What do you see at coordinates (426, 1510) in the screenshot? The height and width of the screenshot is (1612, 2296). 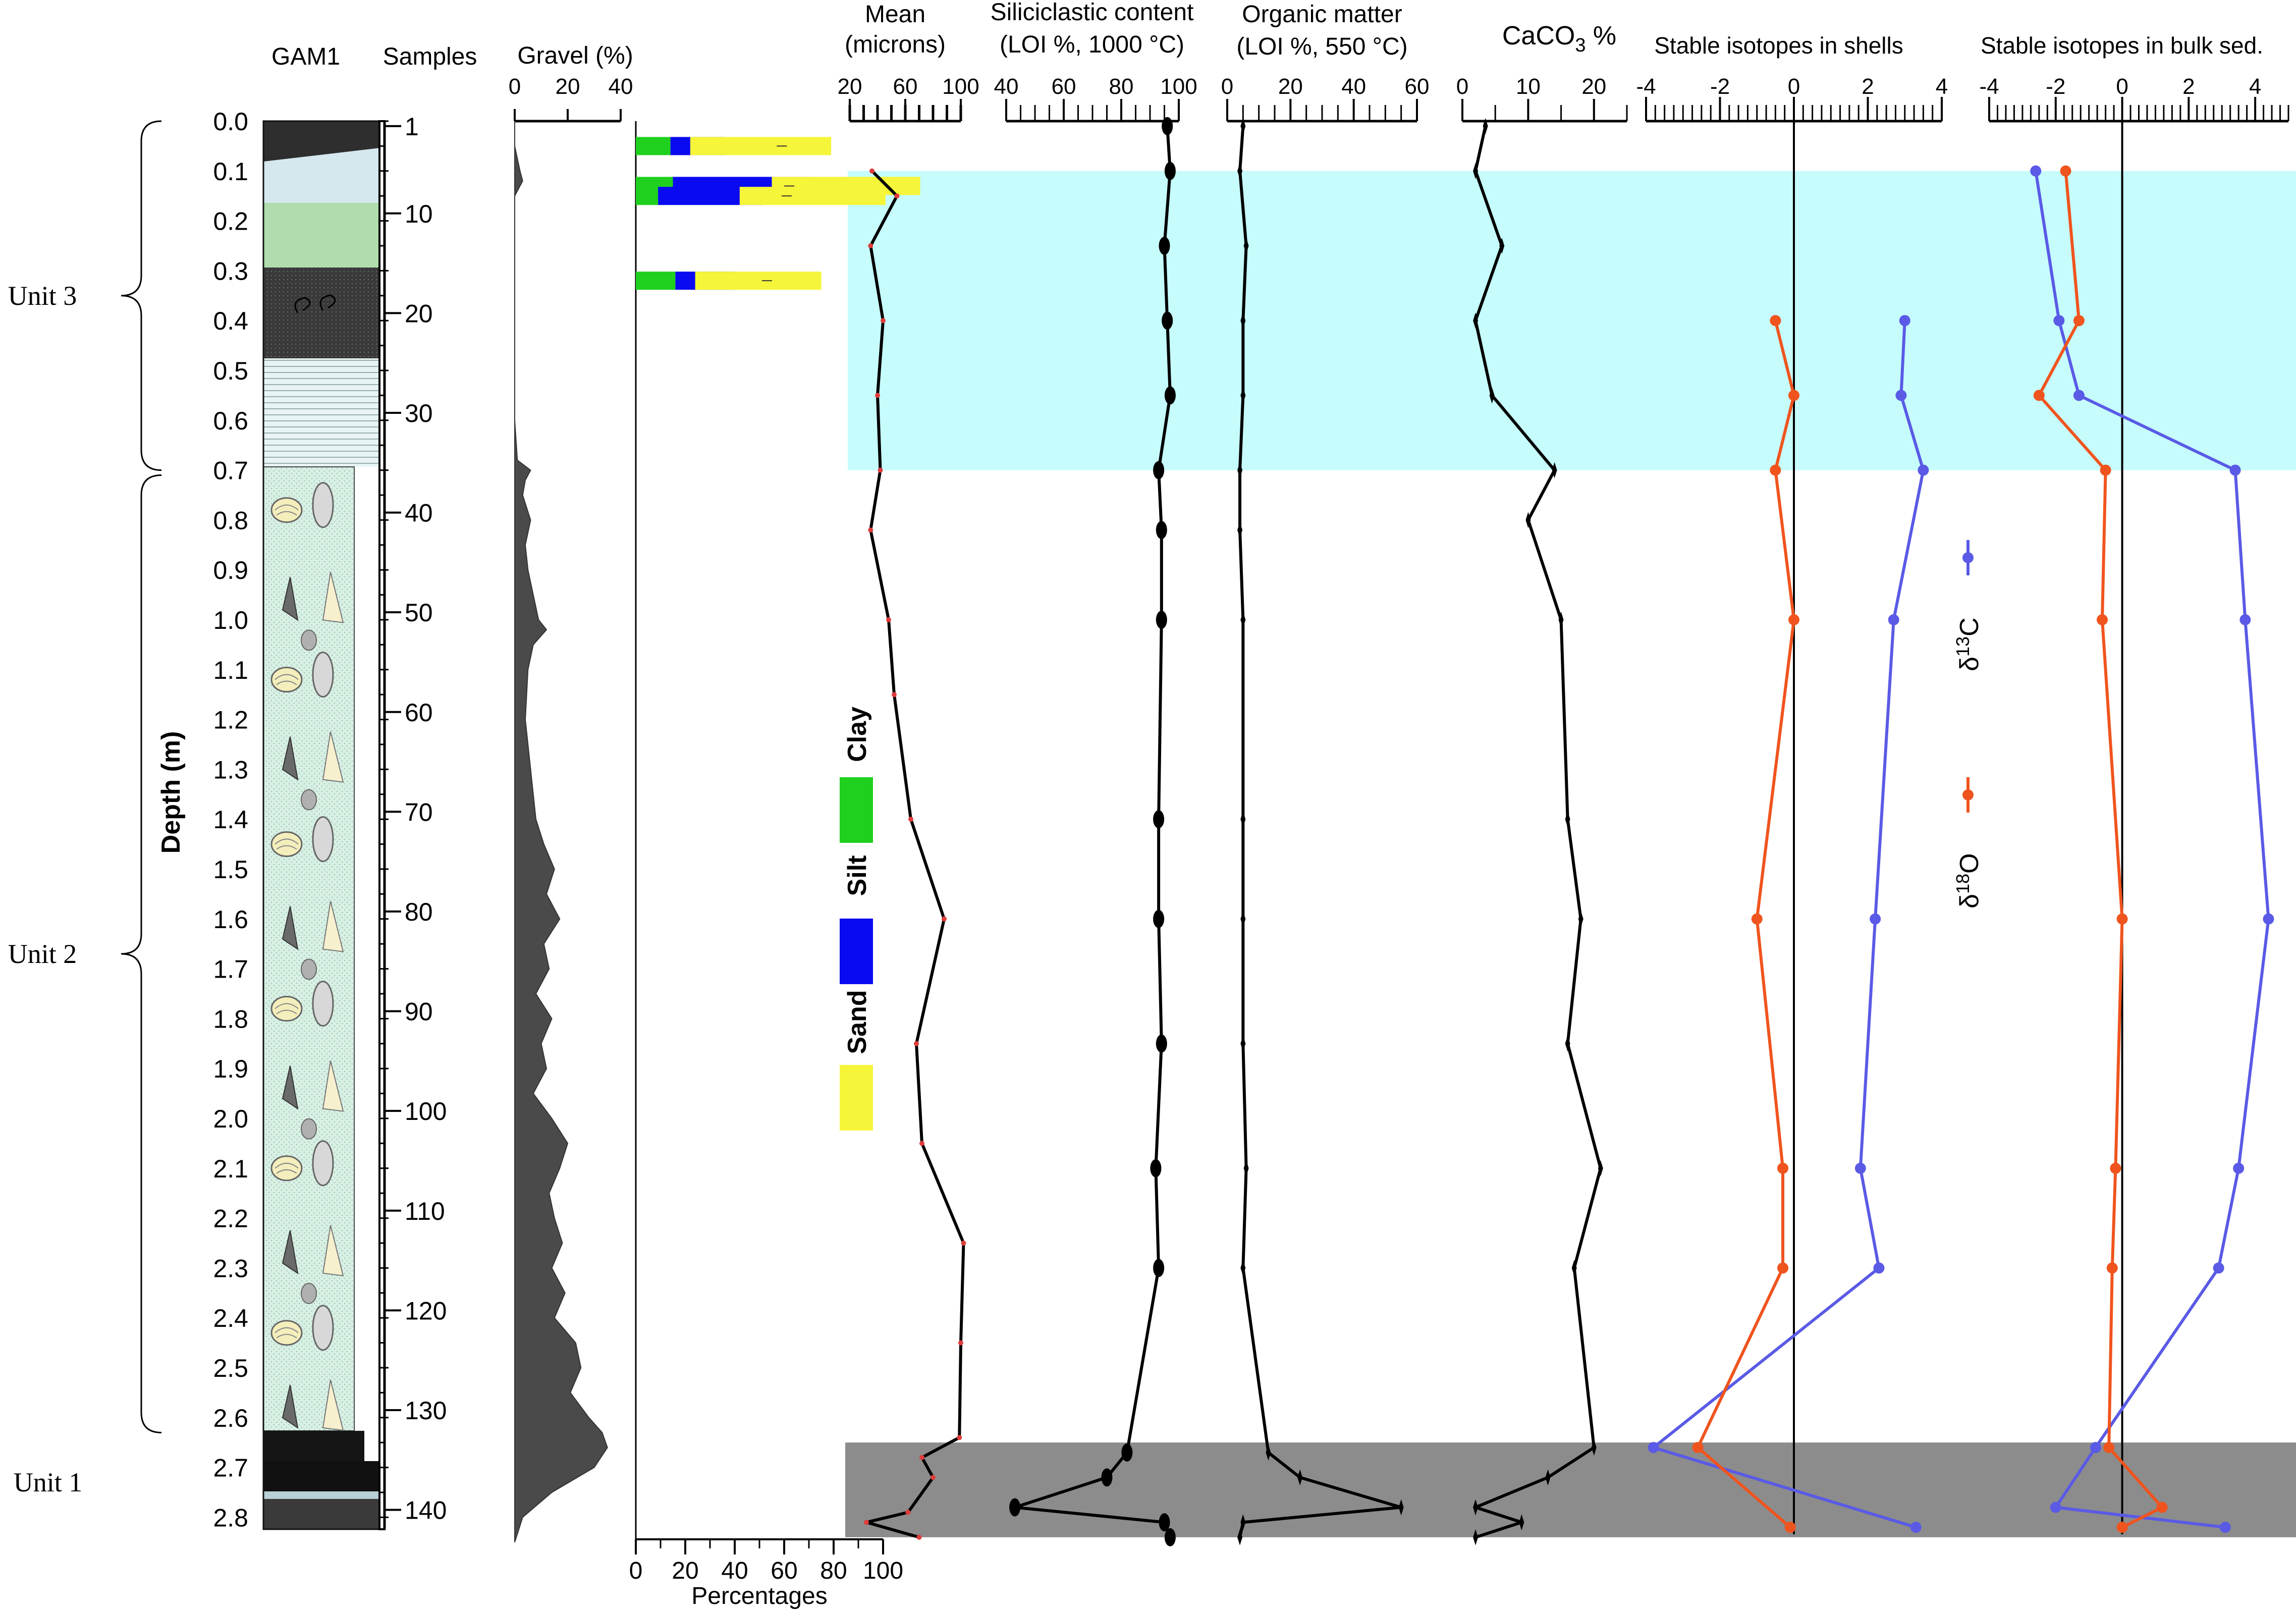 I see `sample-tick-label: 140` at bounding box center [426, 1510].